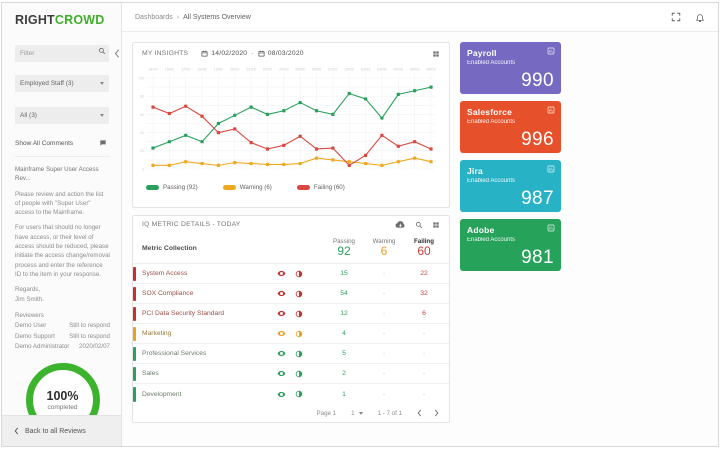 This screenshot has height=450, width=721. Describe the element at coordinates (180, 187) in the screenshot. I see `legend-label: Passing (92)` at that location.